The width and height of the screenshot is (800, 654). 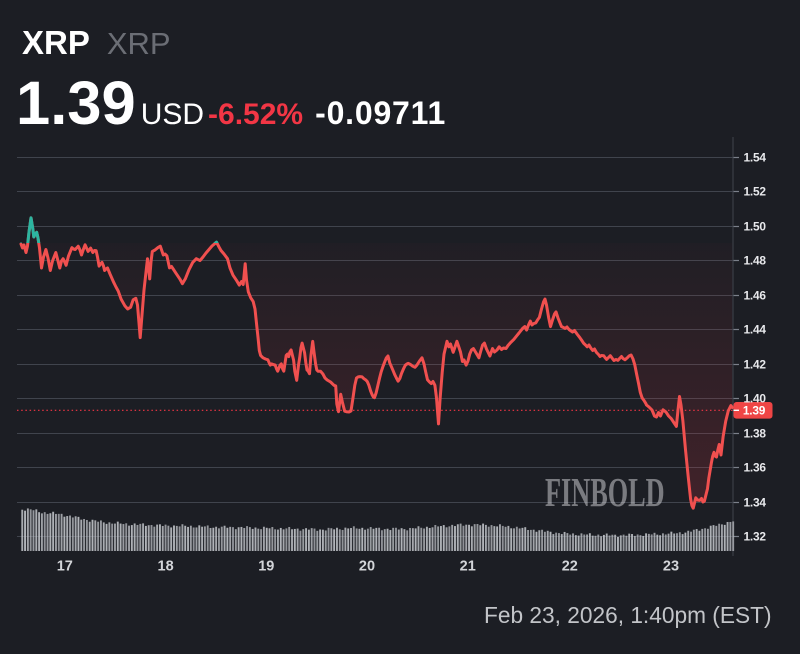 What do you see at coordinates (671, 567) in the screenshot?
I see `svg-text: 23` at bounding box center [671, 567].